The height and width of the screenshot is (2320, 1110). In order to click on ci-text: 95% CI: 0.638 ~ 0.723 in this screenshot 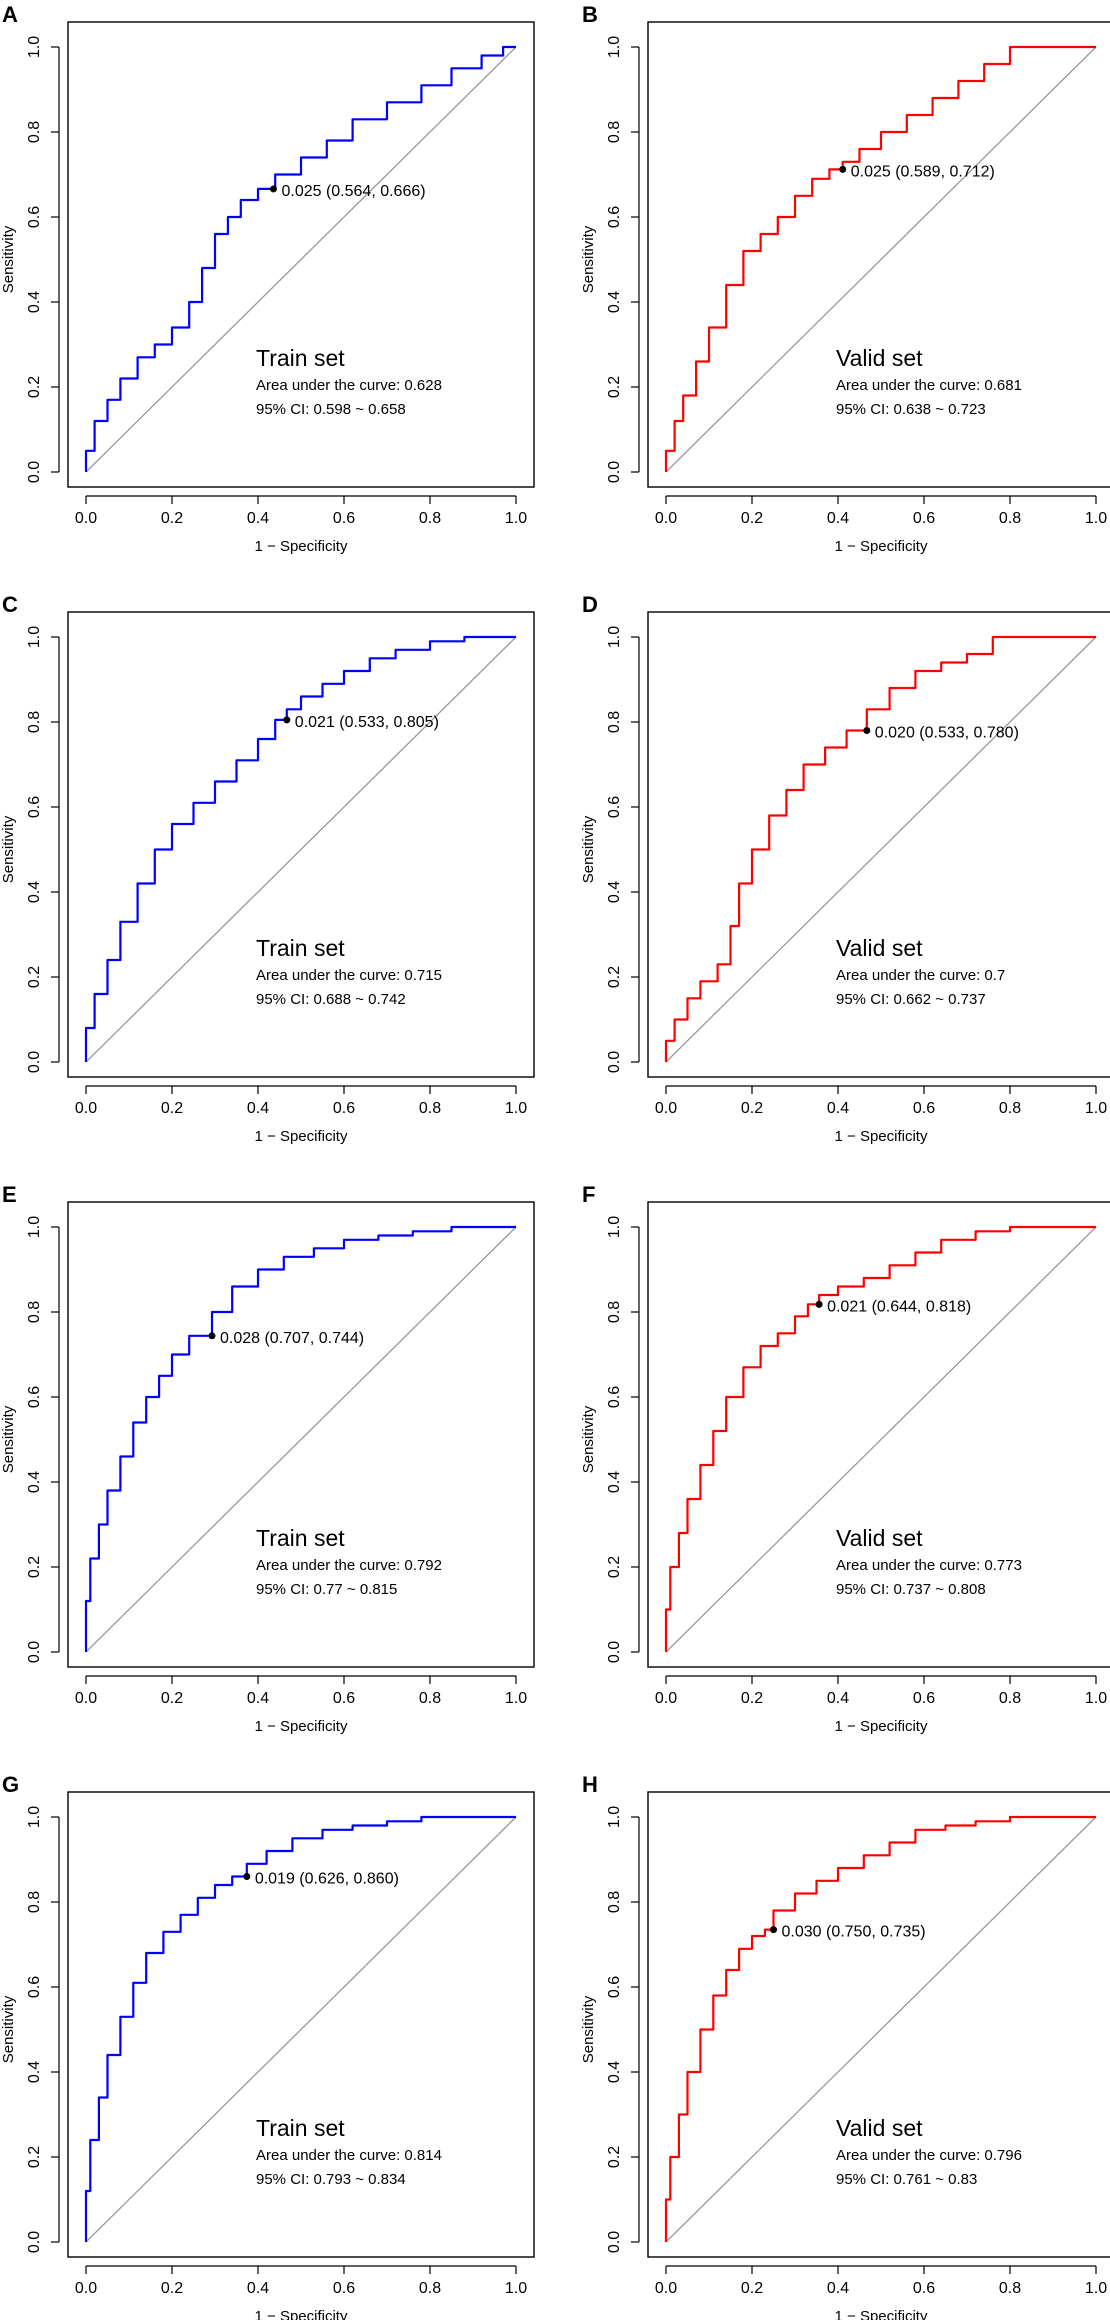, I will do `click(911, 409)`.